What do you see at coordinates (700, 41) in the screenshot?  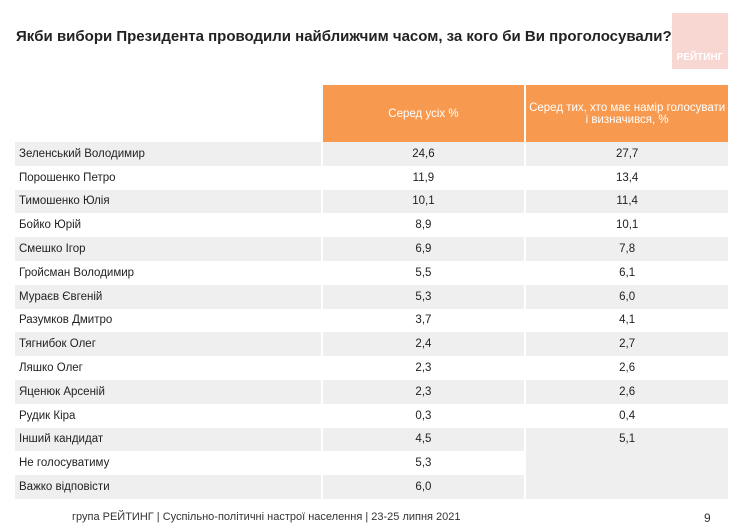 I see `logo: РЕЙТИНГ` at bounding box center [700, 41].